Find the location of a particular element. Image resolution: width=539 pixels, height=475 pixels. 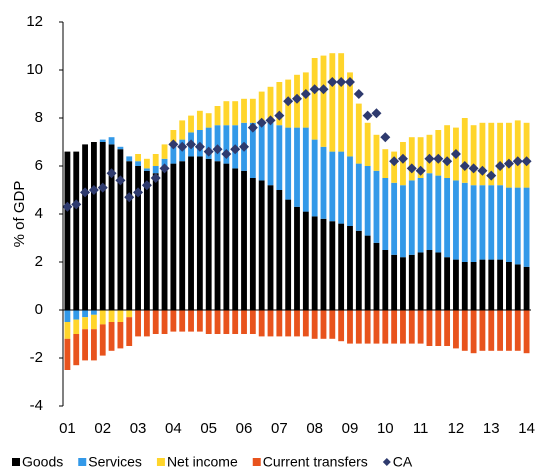

x-tick-label: 02 is located at coordinates (102, 428).